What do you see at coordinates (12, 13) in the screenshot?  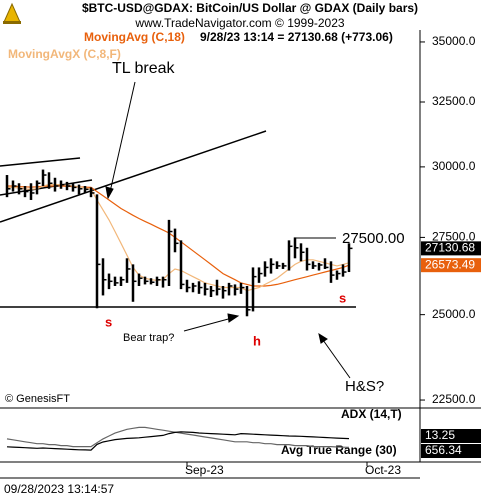 I see `logo` at bounding box center [12, 13].